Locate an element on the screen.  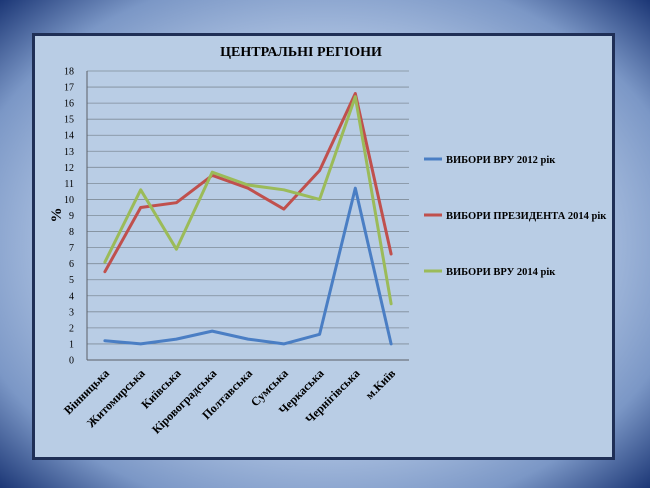
y-tick-label: 15 is located at coordinates (69, 120).